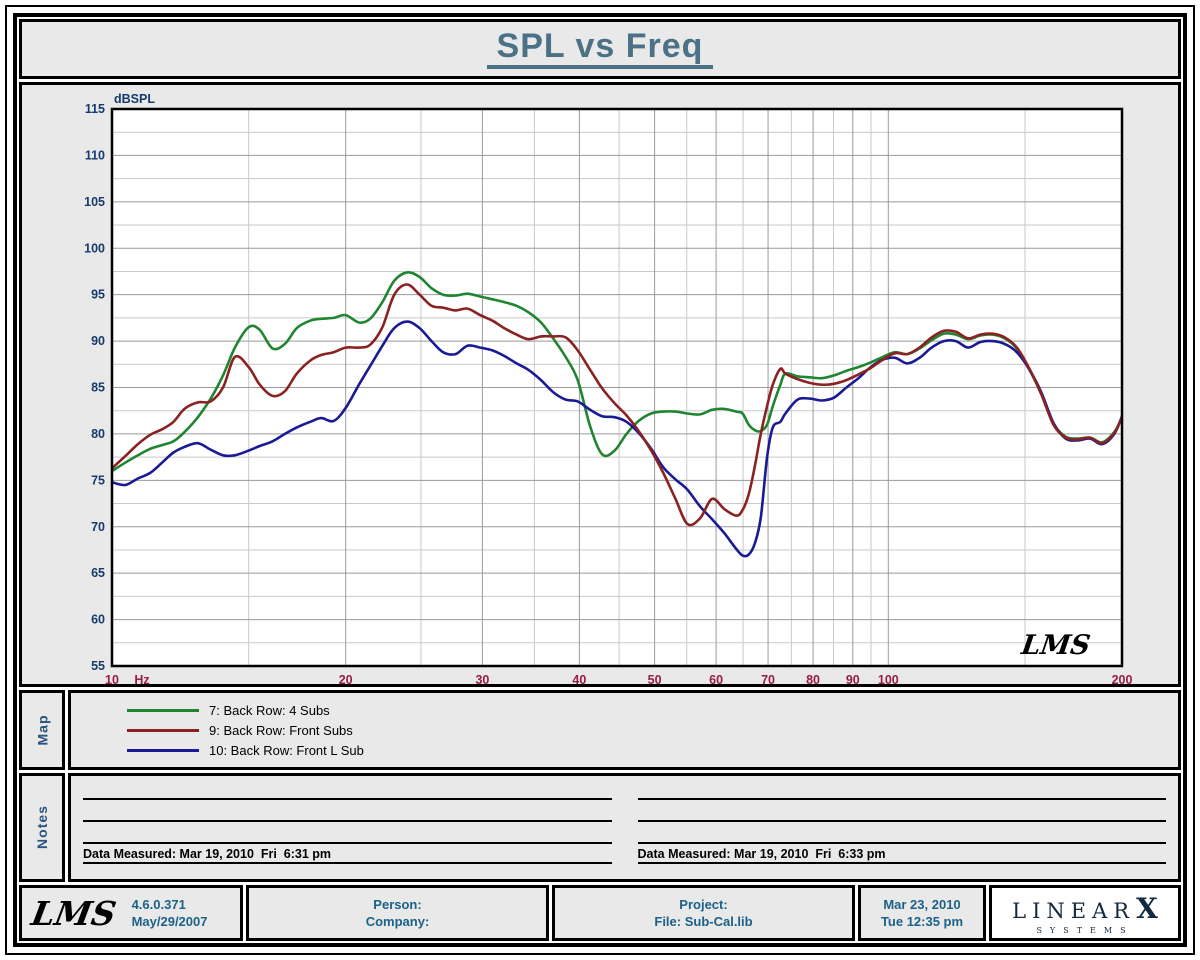 This screenshot has height=960, width=1200. What do you see at coordinates (94, 202) in the screenshot?
I see `svg-text: 105` at bounding box center [94, 202].